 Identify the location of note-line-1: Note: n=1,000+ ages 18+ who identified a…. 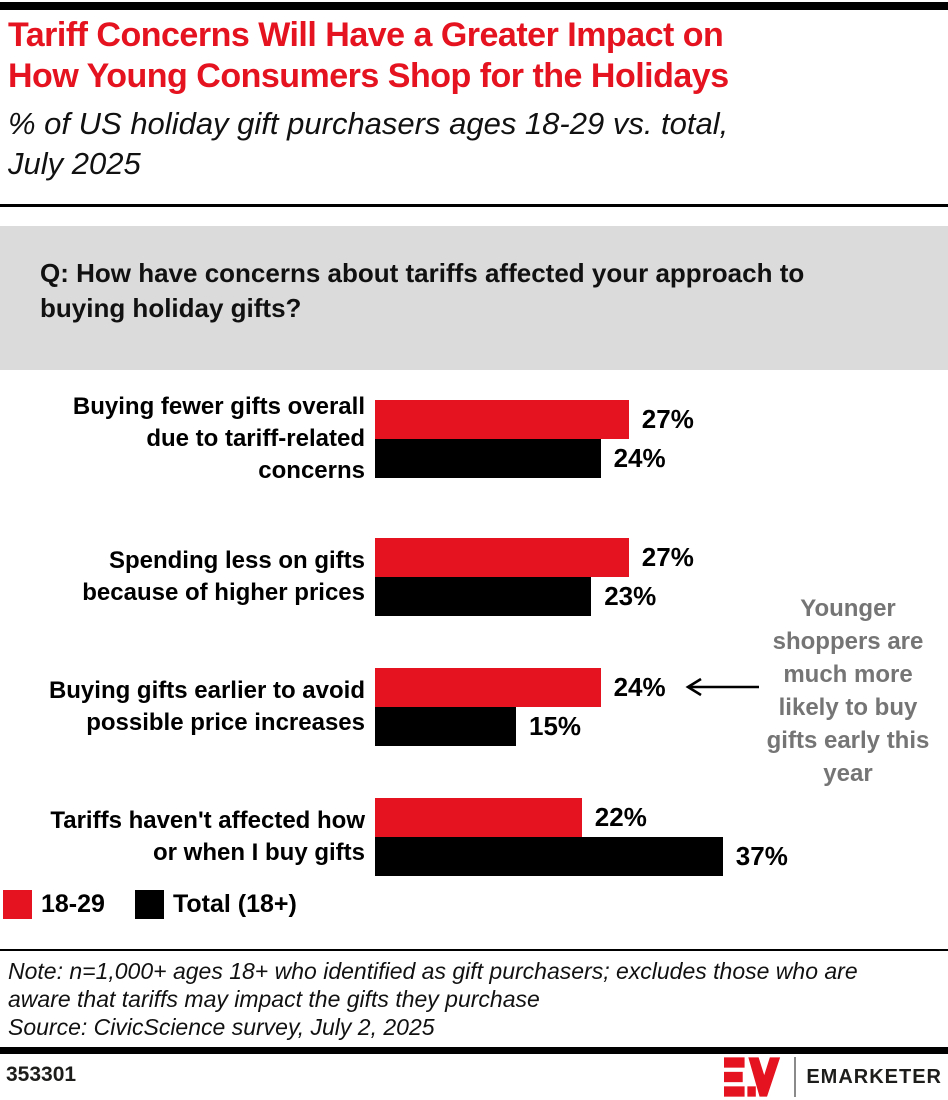
(433, 971).